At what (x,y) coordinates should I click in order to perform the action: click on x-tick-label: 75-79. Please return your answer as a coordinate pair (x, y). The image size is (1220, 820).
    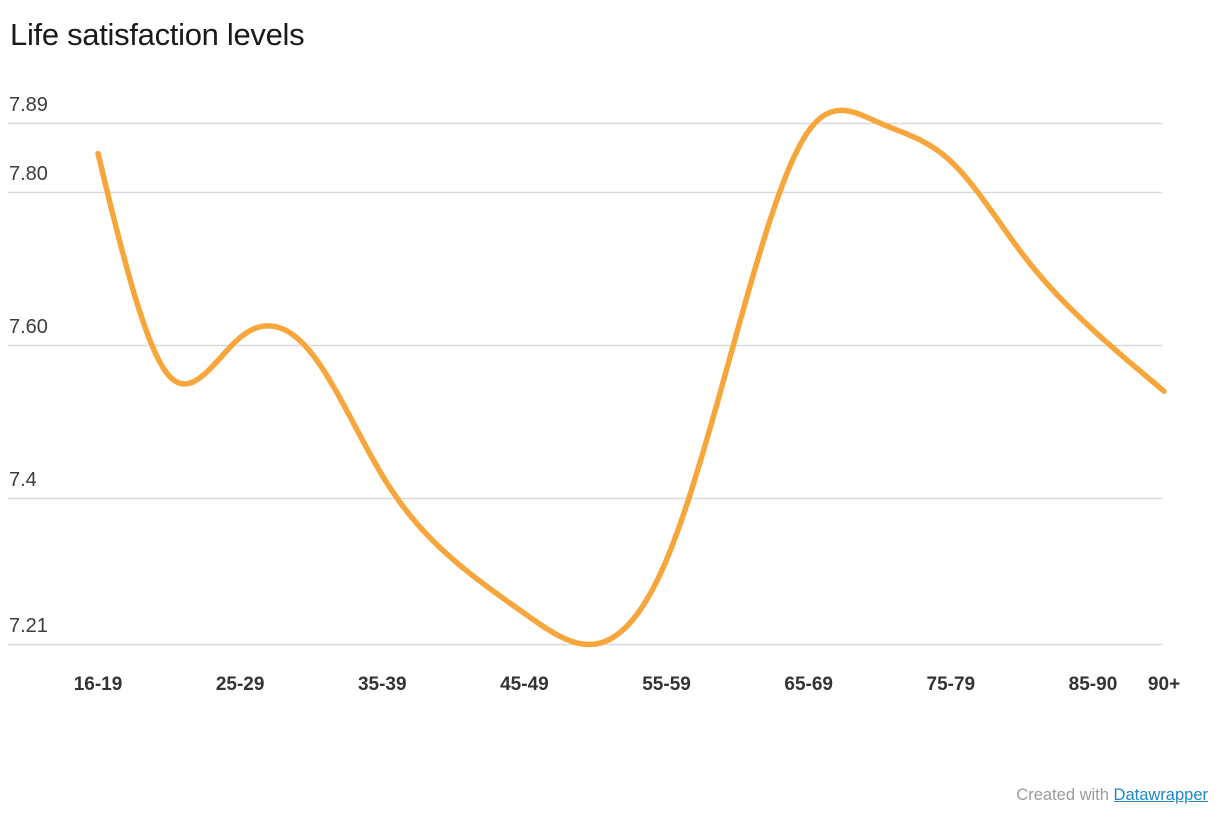
    Looking at the image, I should click on (951, 684).